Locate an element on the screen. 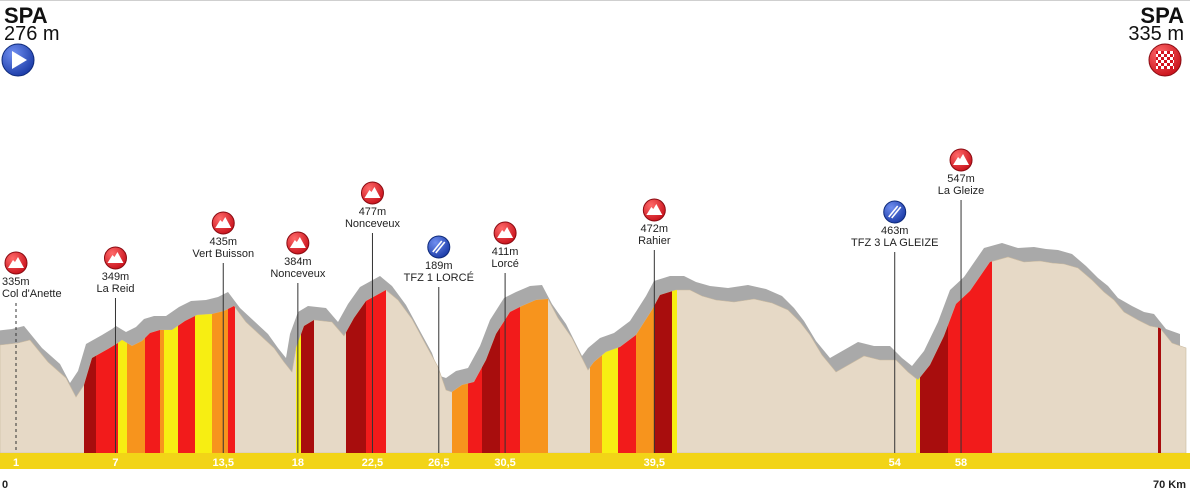 This screenshot has height=494, width=1190. km-marker-label: 26,5 is located at coordinates (438, 463).